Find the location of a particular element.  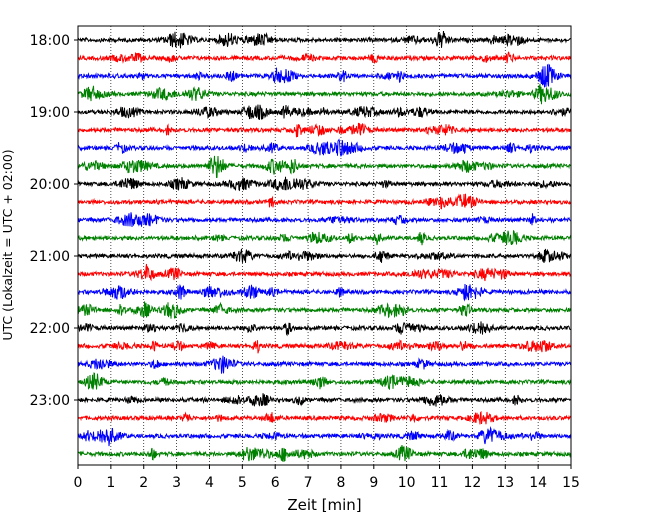

x-tick-label: 4 is located at coordinates (209, 483).